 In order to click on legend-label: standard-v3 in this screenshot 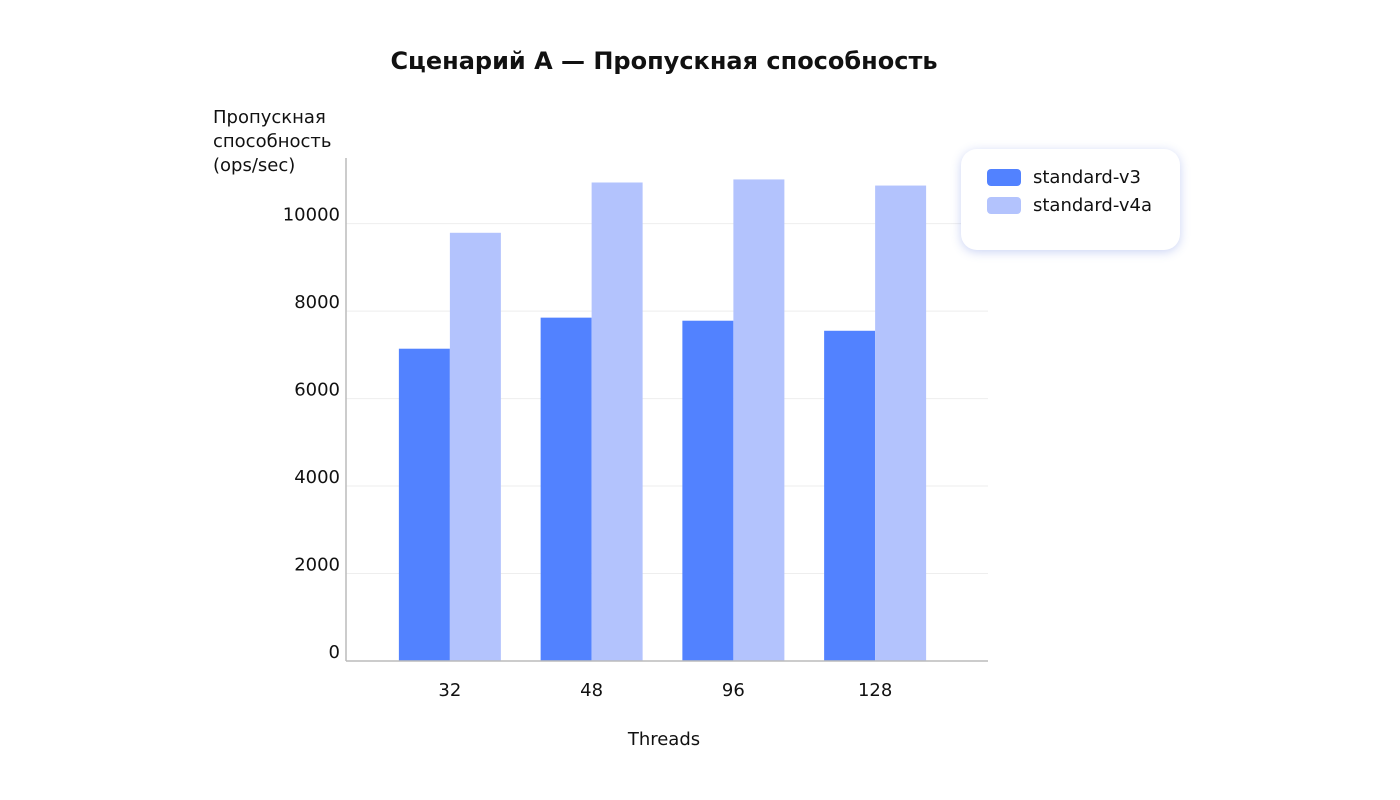, I will do `click(1087, 177)`.